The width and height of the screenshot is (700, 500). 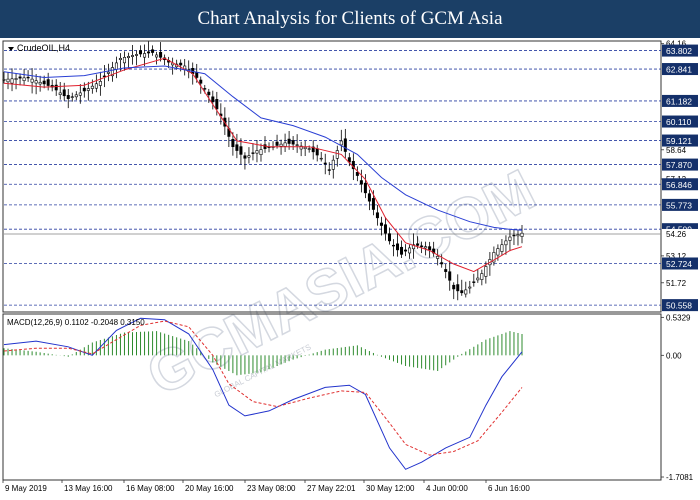 What do you see at coordinates (679, 101) in the screenshot?
I see `level-label: 61.182` at bounding box center [679, 101].